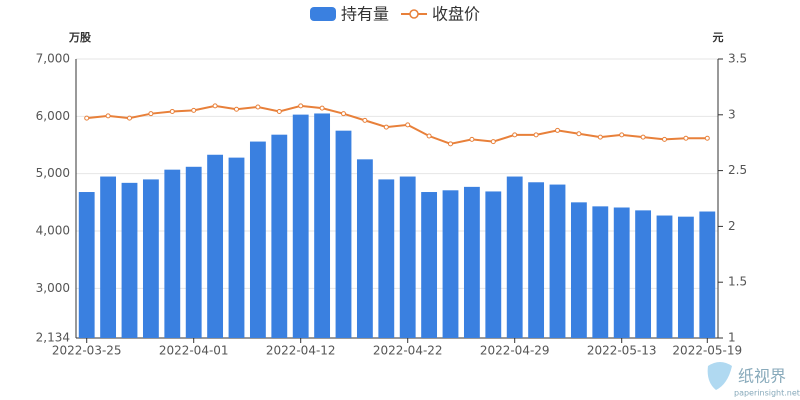  I want to click on y2-tick-label: 3.5, so click(737, 59).